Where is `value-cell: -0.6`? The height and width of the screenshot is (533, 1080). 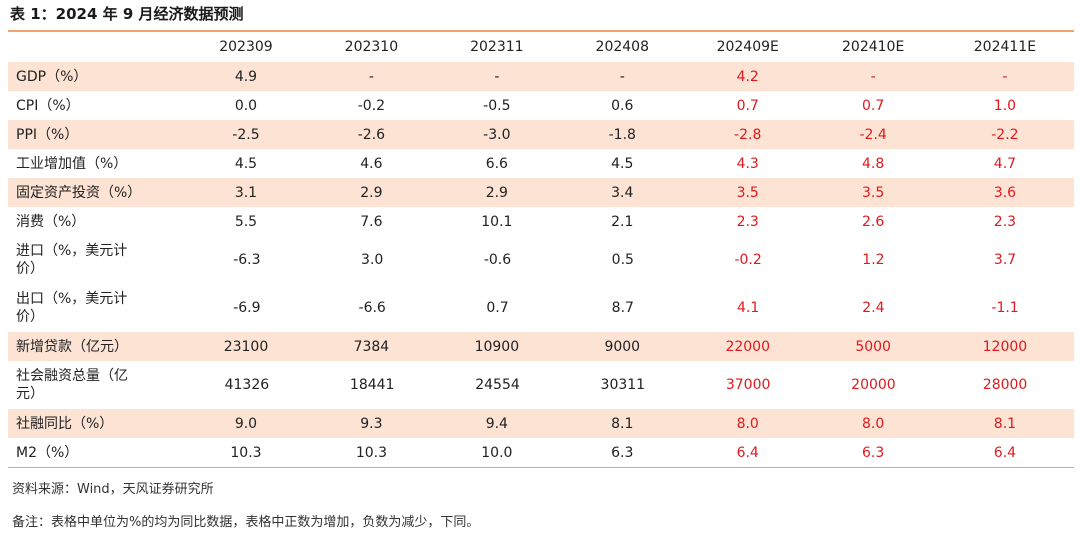
value-cell: -0.6 is located at coordinates (497, 260).